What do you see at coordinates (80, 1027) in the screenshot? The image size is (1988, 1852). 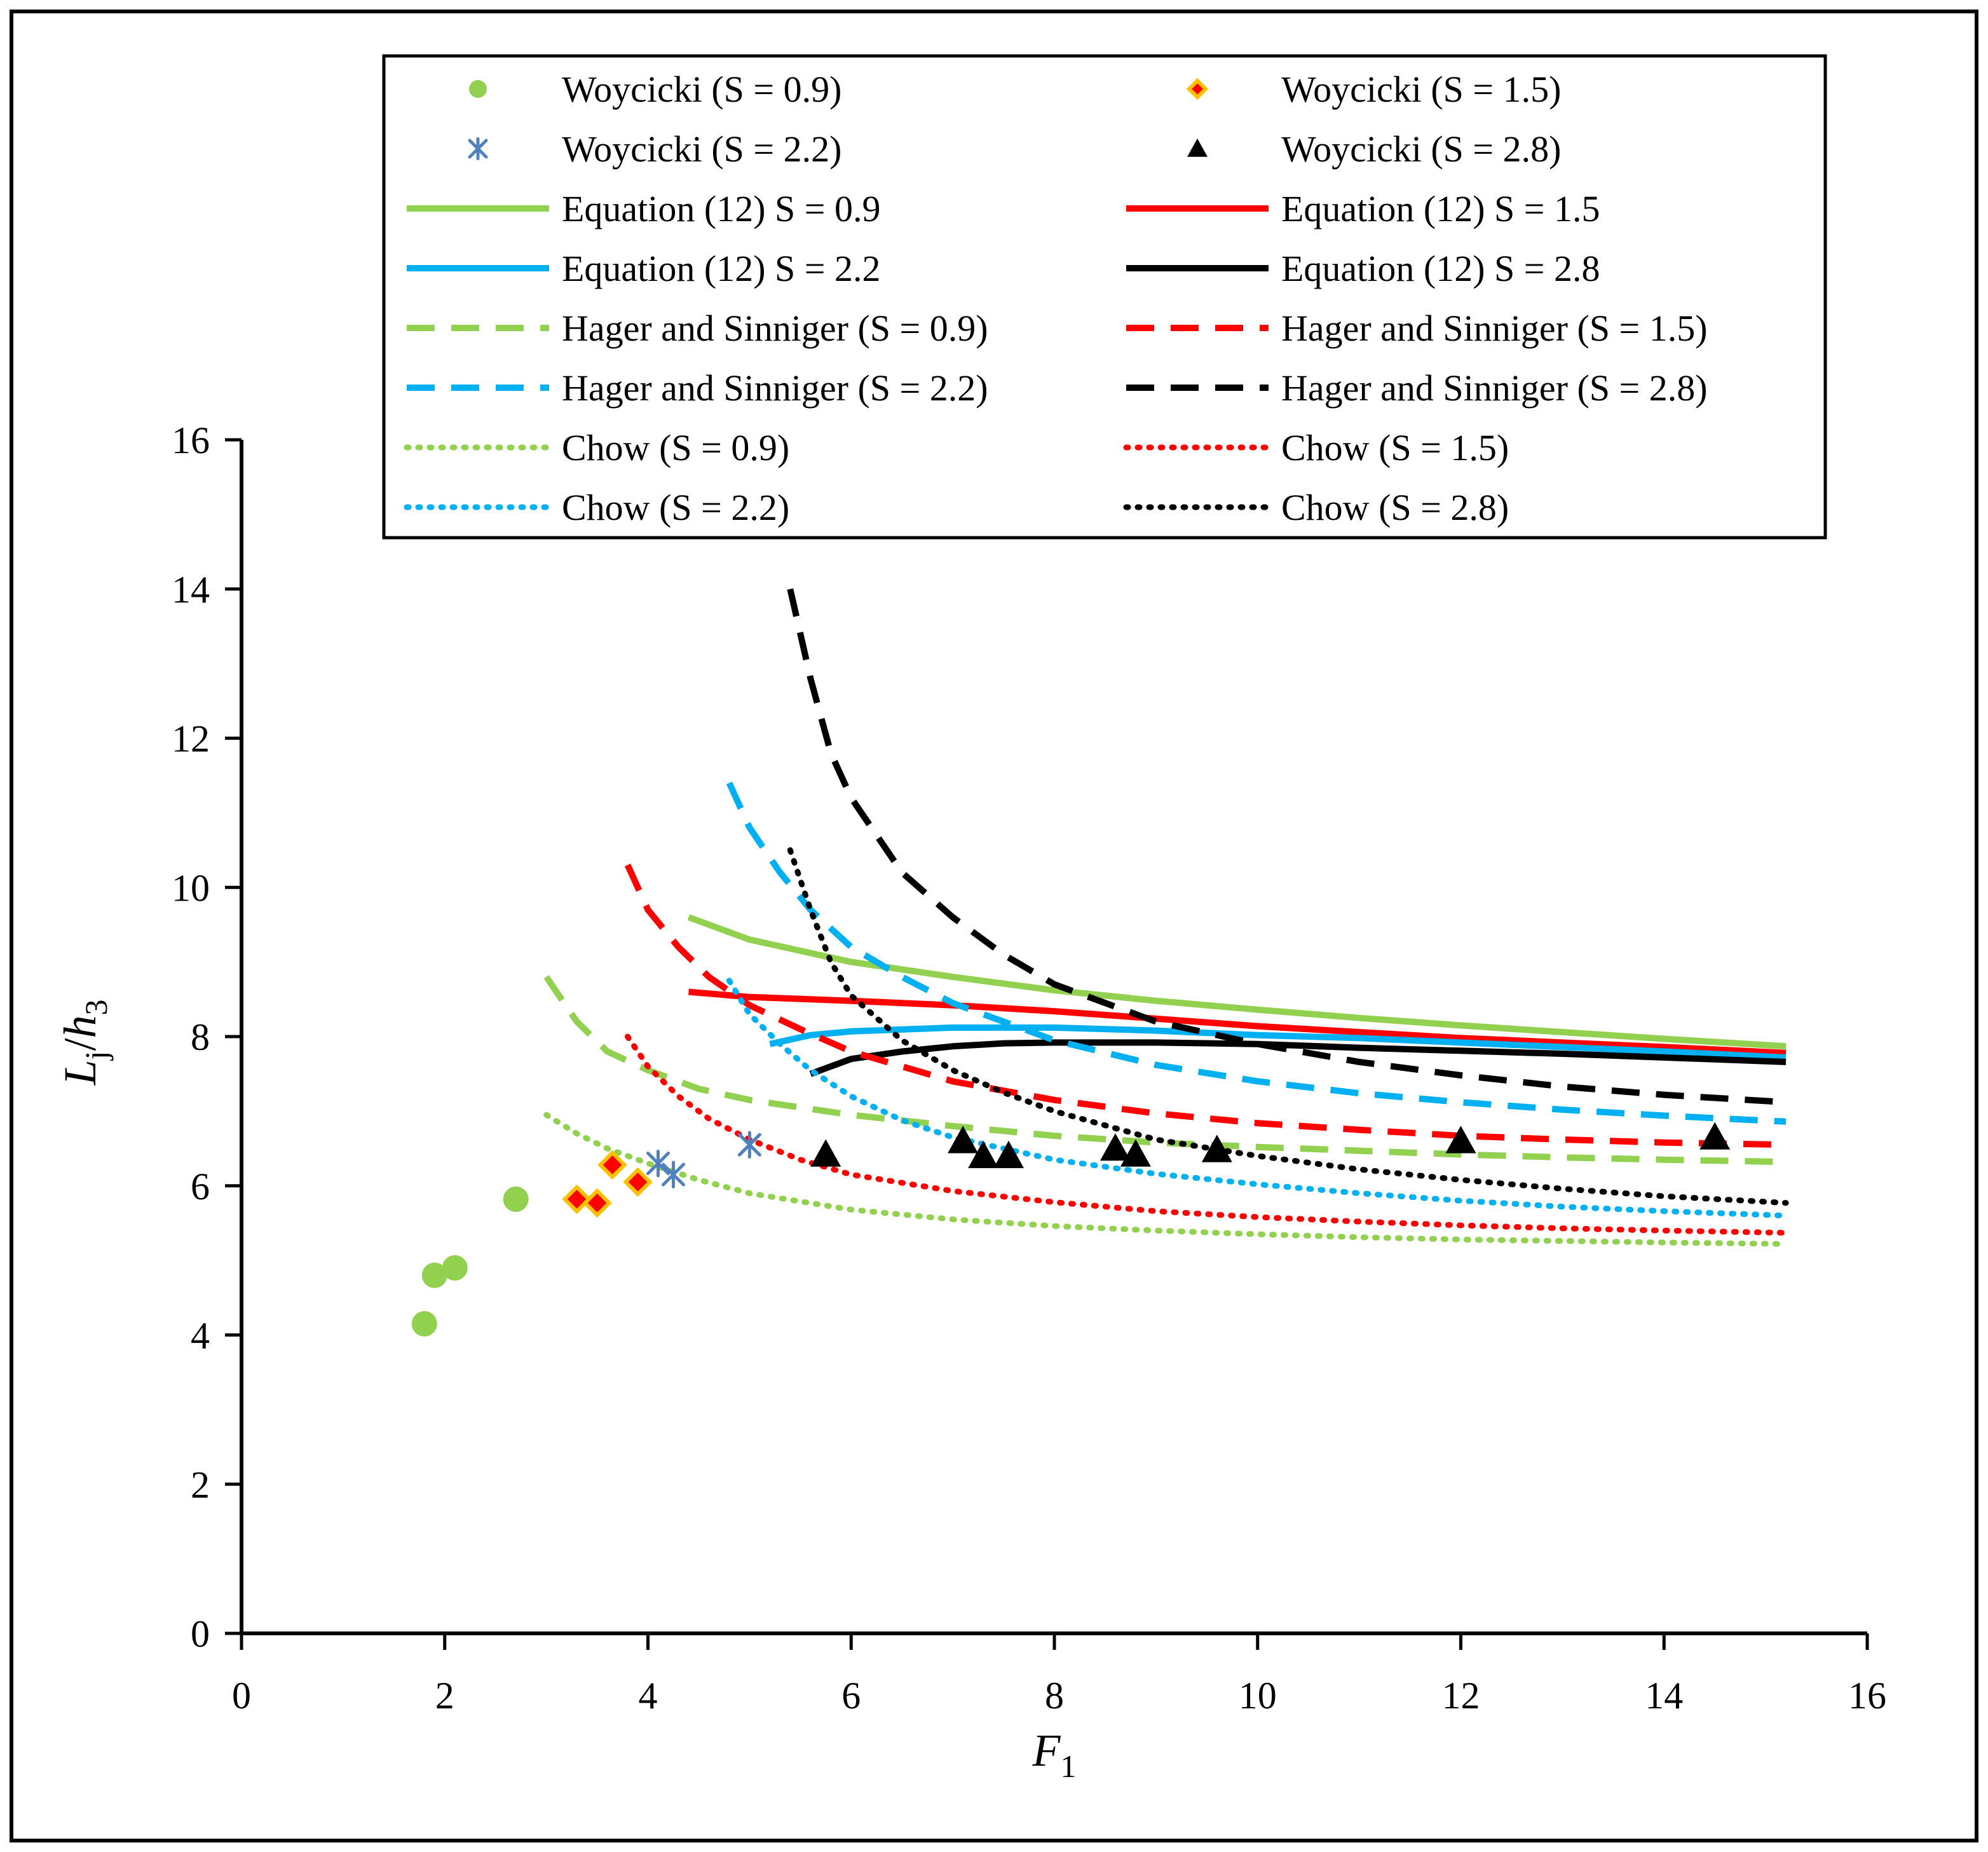 I see `y-axis-title-h: h` at bounding box center [80, 1027].